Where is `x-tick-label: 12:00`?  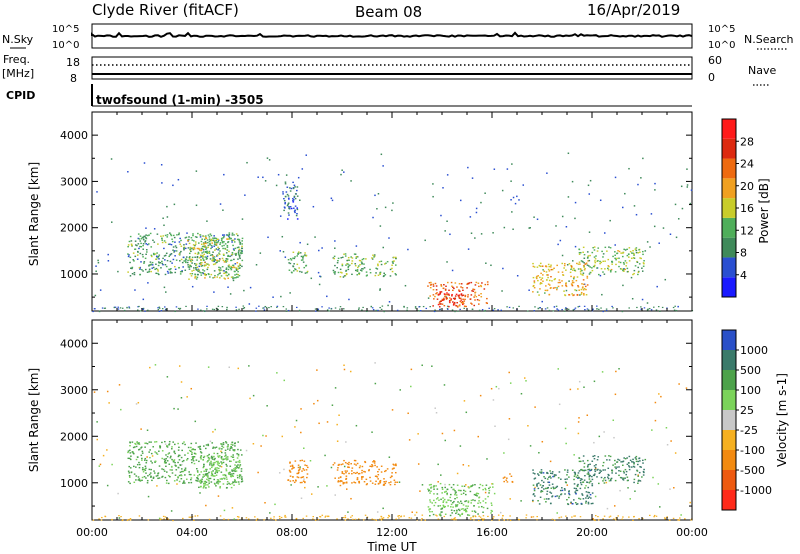 x-tick-label: 12:00 is located at coordinates (392, 532).